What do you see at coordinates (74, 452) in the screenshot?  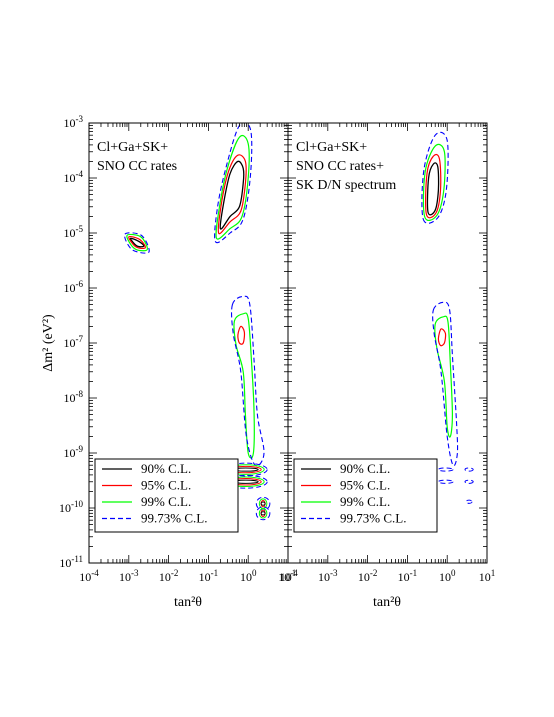 I see `y-tick-label: 10⁻⁹` at bounding box center [74, 452].